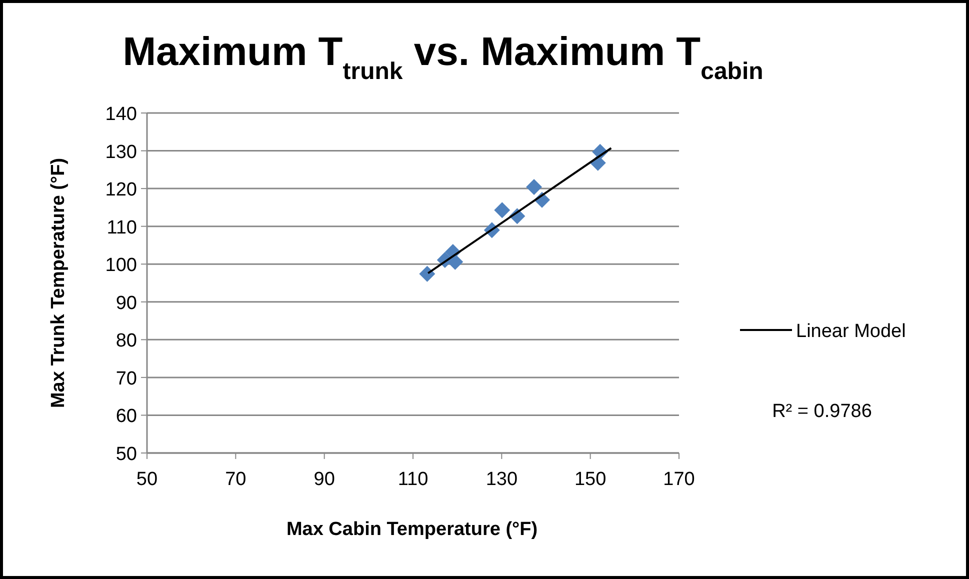 The height and width of the screenshot is (579, 969). I want to click on y-tick-label: 50, so click(126, 454).